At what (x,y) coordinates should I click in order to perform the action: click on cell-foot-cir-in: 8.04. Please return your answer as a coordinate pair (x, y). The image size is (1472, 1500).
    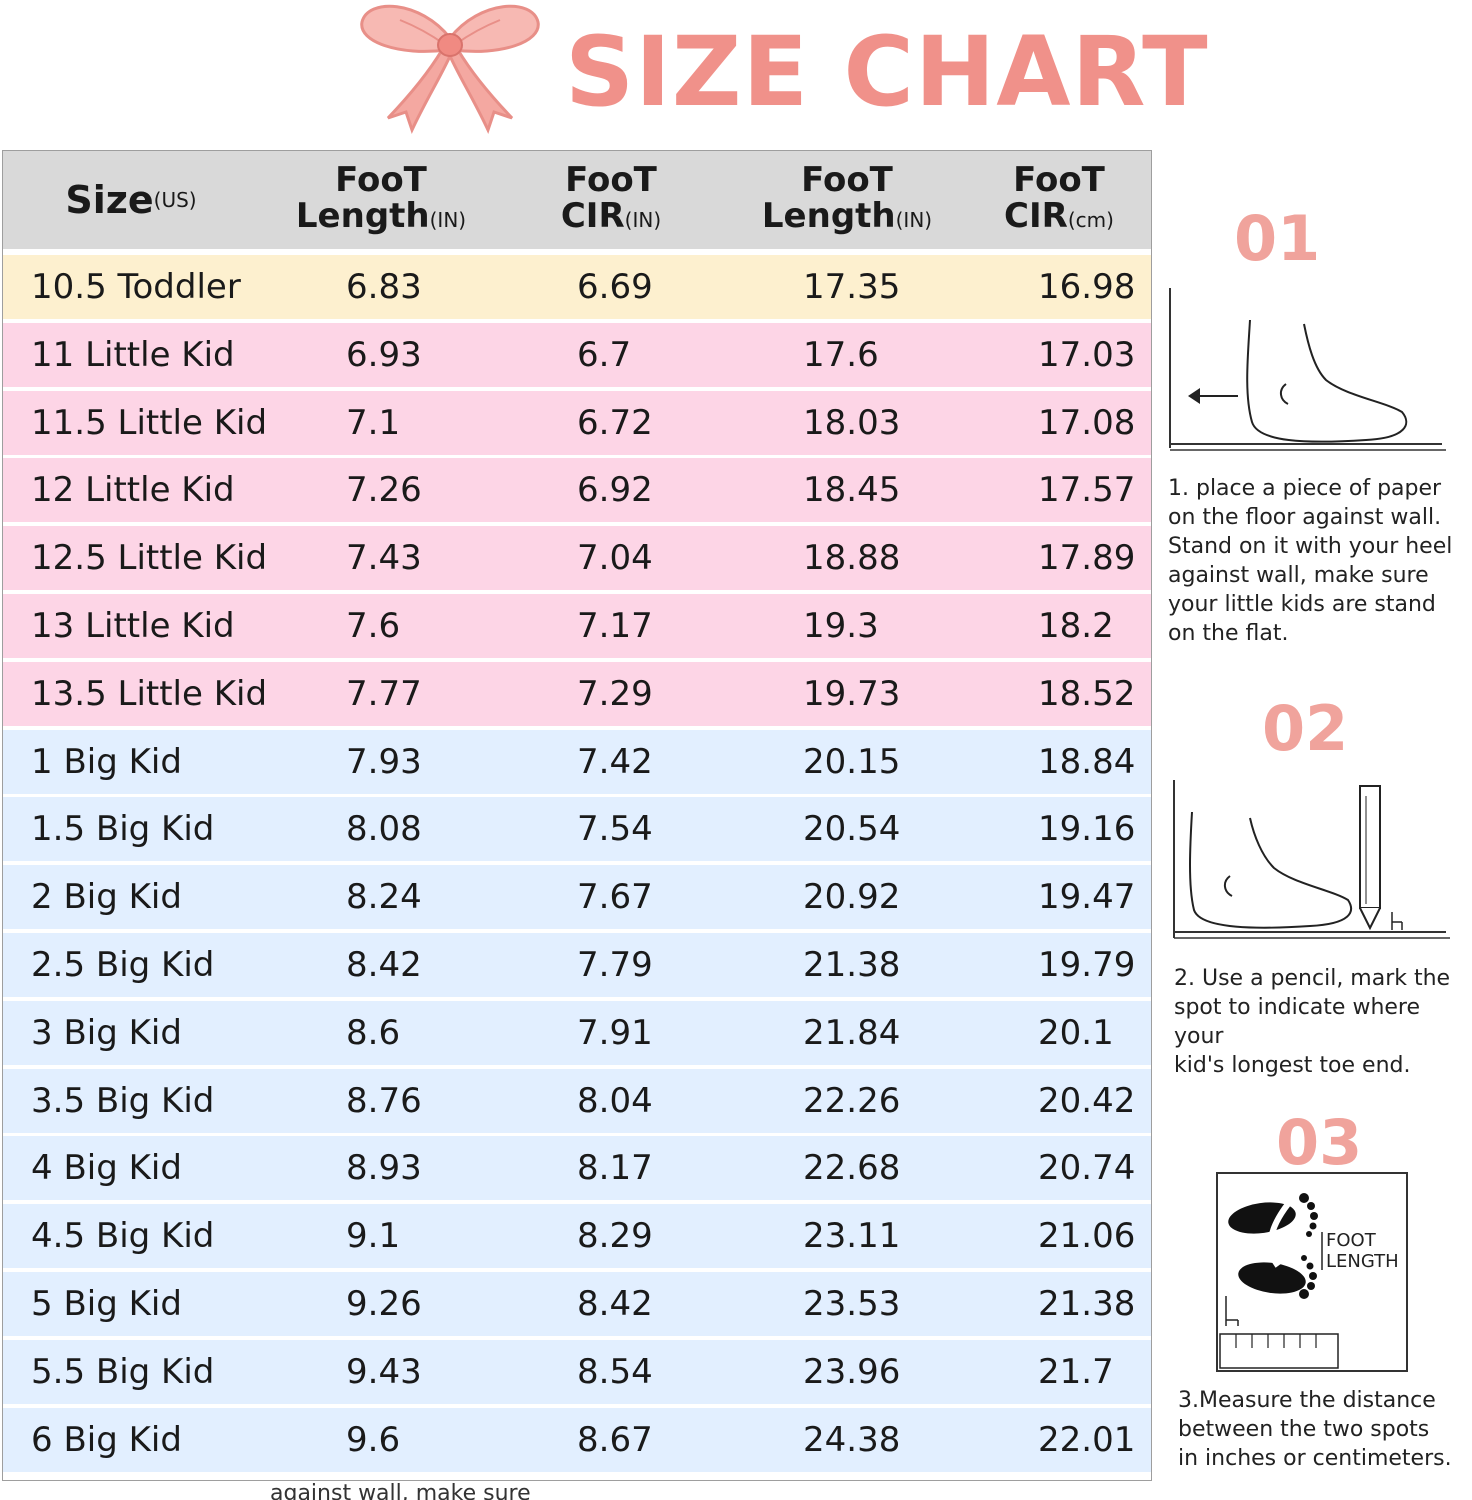
    Looking at the image, I should click on (615, 1100).